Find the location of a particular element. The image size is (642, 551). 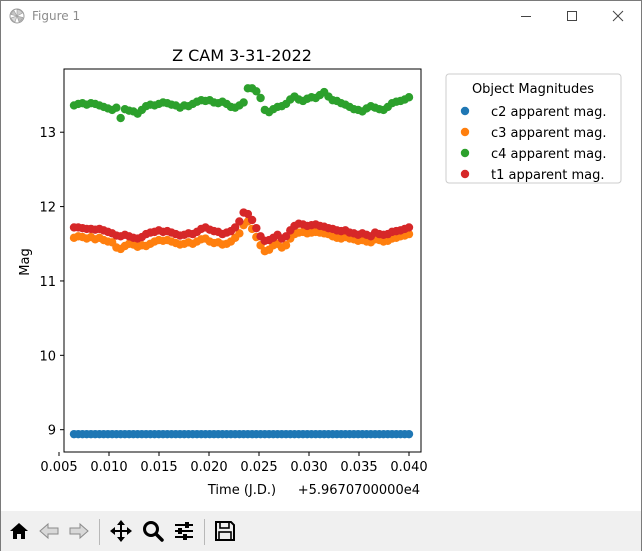

legend-label: c3 apparent mag. is located at coordinates (549, 133).